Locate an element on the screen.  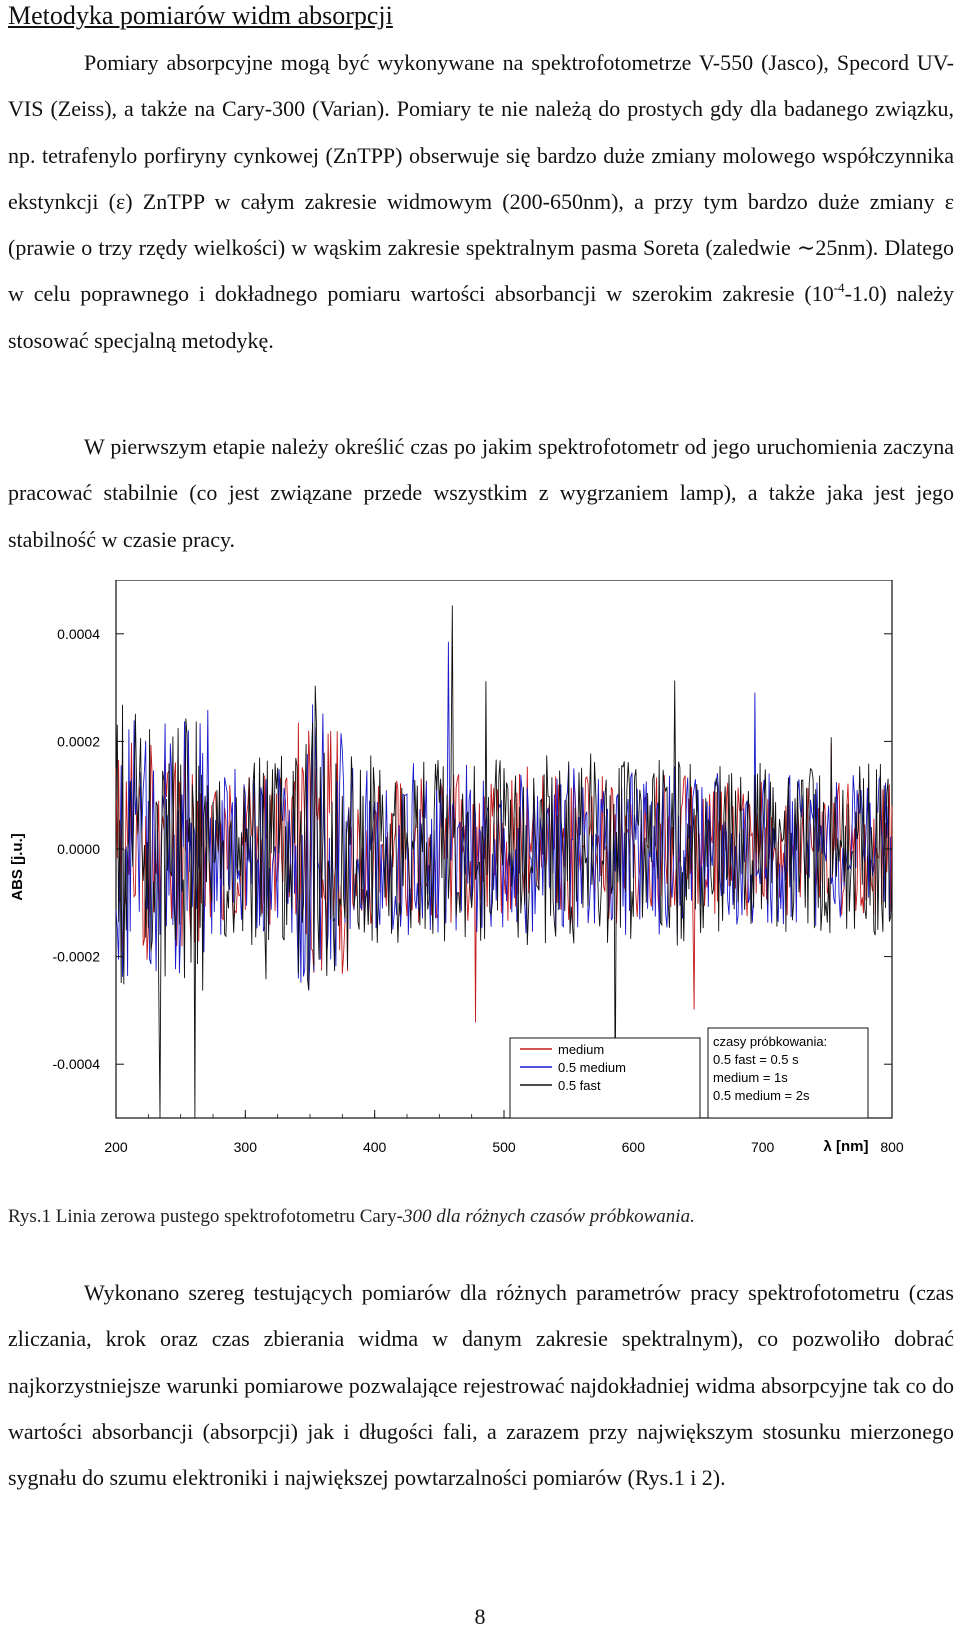
x-tick-label: 400 is located at coordinates (375, 1147).